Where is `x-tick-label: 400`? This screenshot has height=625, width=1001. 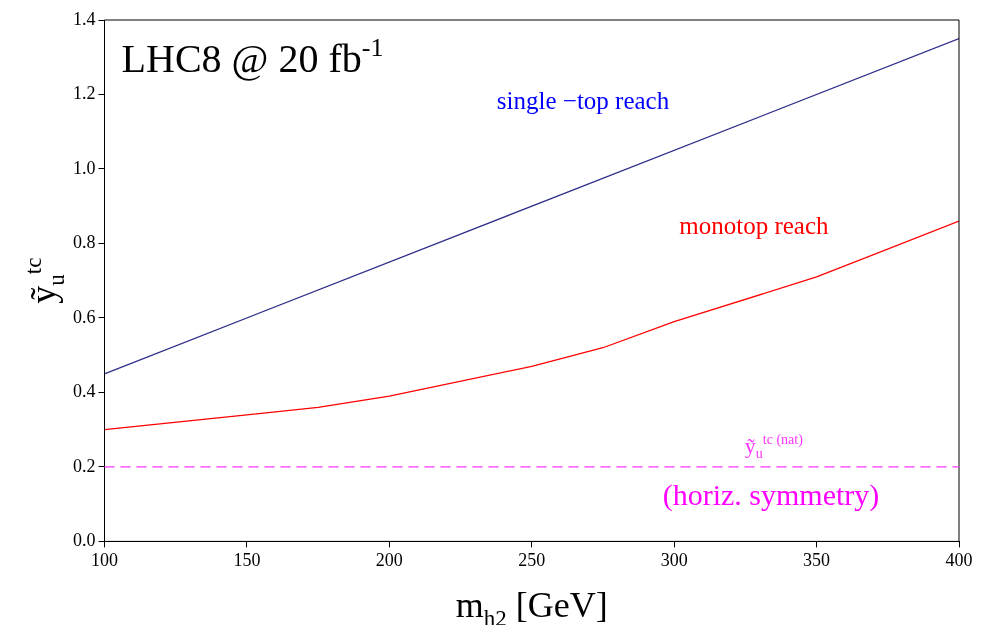 x-tick-label: 400 is located at coordinates (959, 559).